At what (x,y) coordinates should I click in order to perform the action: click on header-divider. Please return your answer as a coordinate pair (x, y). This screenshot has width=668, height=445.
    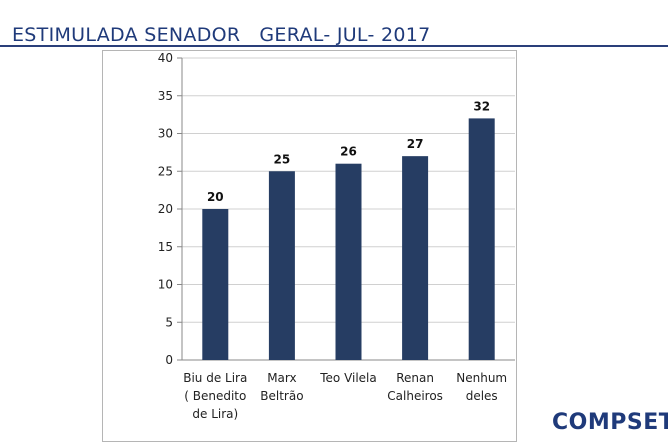
    Looking at the image, I should click on (334, 46).